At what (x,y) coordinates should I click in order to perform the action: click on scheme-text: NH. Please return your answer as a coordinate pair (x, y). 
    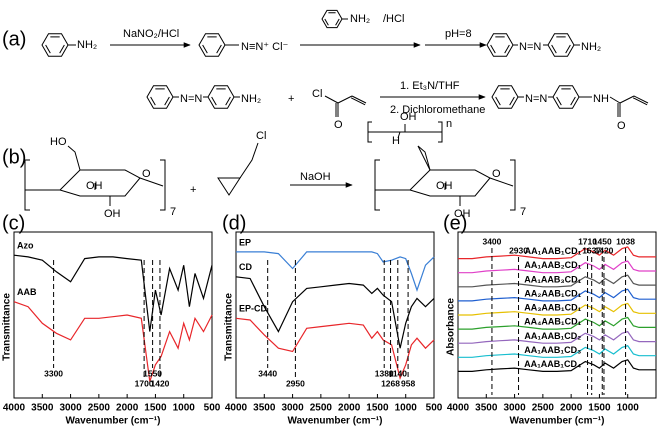
    Looking at the image, I should click on (601, 99).